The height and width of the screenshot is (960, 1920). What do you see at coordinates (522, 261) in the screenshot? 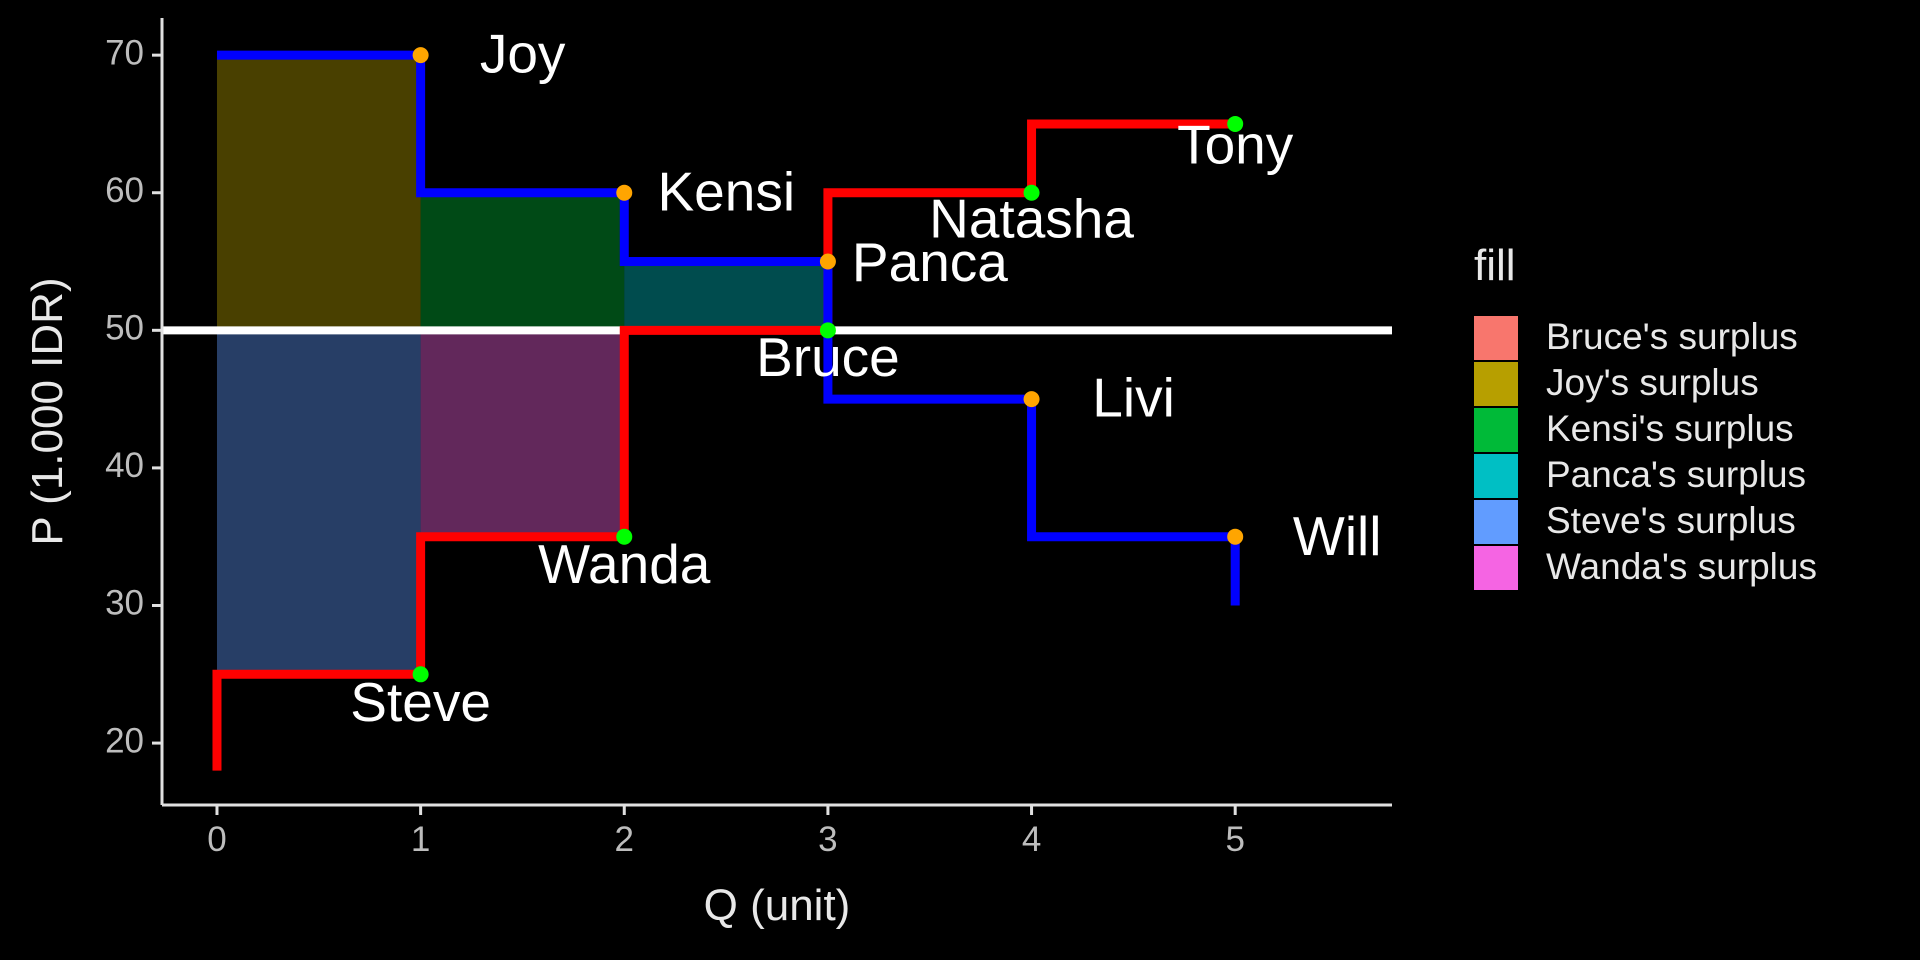
I see `surplus-area-kensi-s-surplus` at bounding box center [522, 261].